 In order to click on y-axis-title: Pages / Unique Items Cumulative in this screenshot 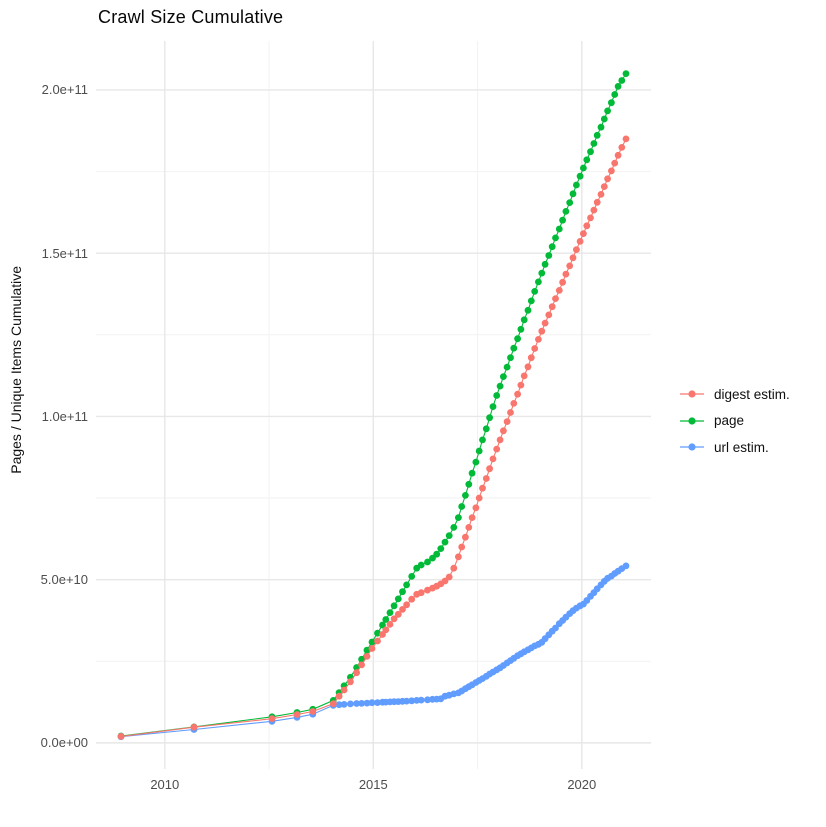, I will do `click(16, 370)`.